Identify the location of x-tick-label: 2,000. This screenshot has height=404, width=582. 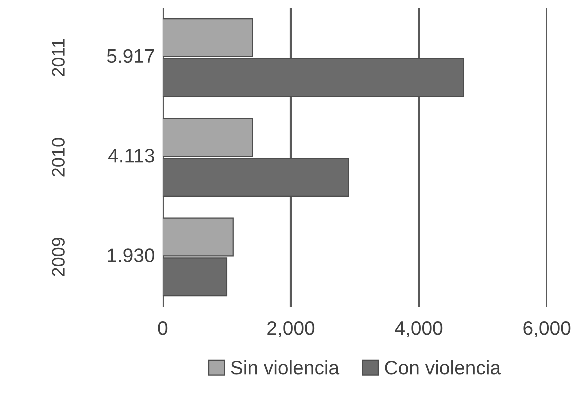
(291, 329).